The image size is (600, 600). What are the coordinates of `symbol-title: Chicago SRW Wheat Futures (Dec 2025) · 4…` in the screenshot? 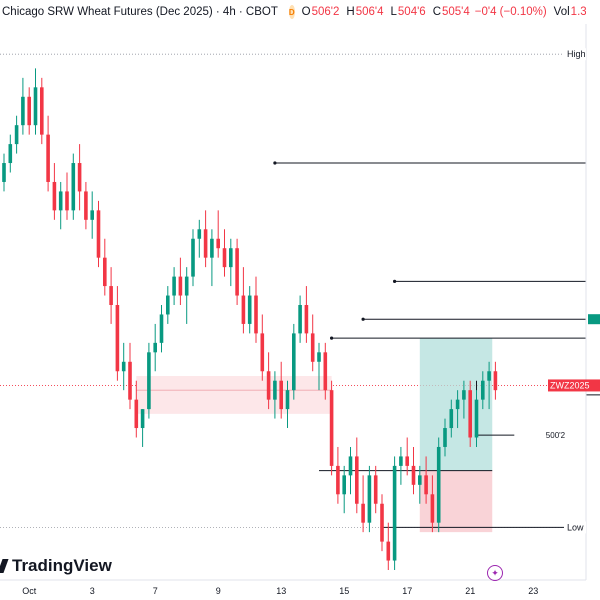 It's located at (140, 12).